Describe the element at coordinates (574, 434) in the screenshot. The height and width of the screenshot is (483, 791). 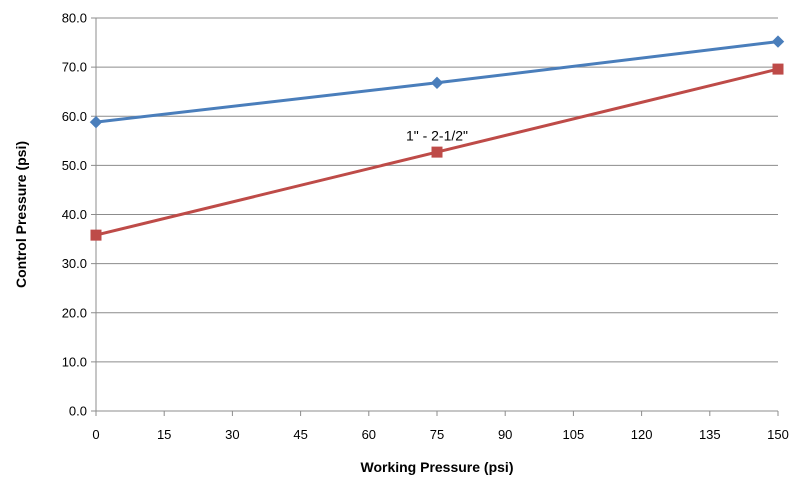
I see `x-tick-label: 105` at that location.